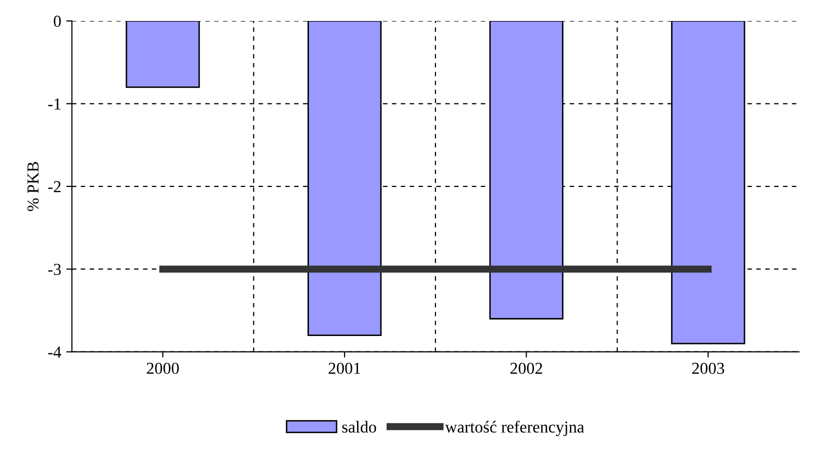  I want to click on x-tick-label: 2003, so click(708, 368).